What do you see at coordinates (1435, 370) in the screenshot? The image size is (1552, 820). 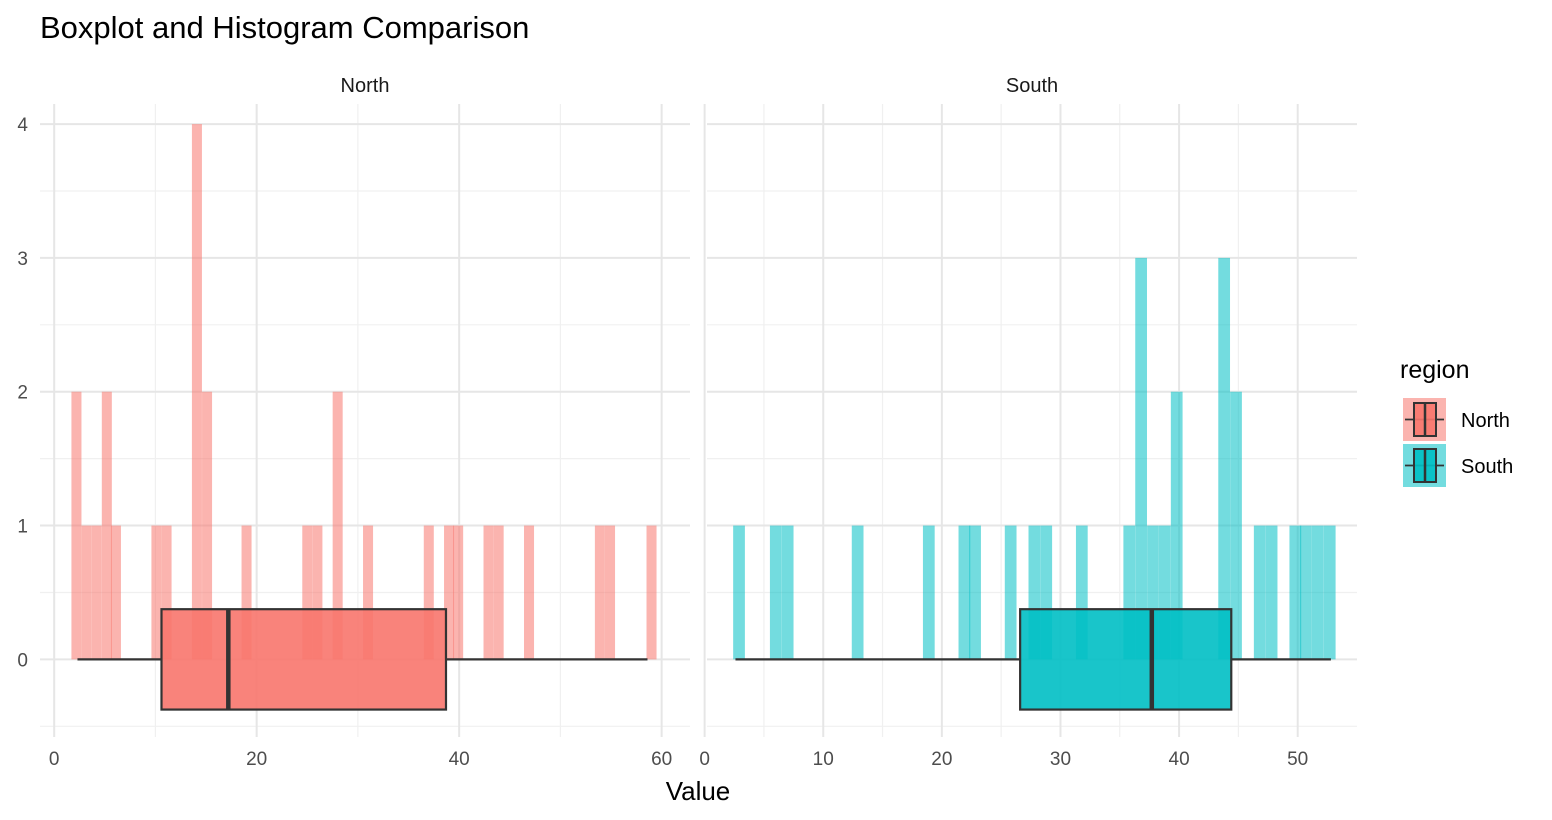 I see `legend-title: region` at bounding box center [1435, 370].